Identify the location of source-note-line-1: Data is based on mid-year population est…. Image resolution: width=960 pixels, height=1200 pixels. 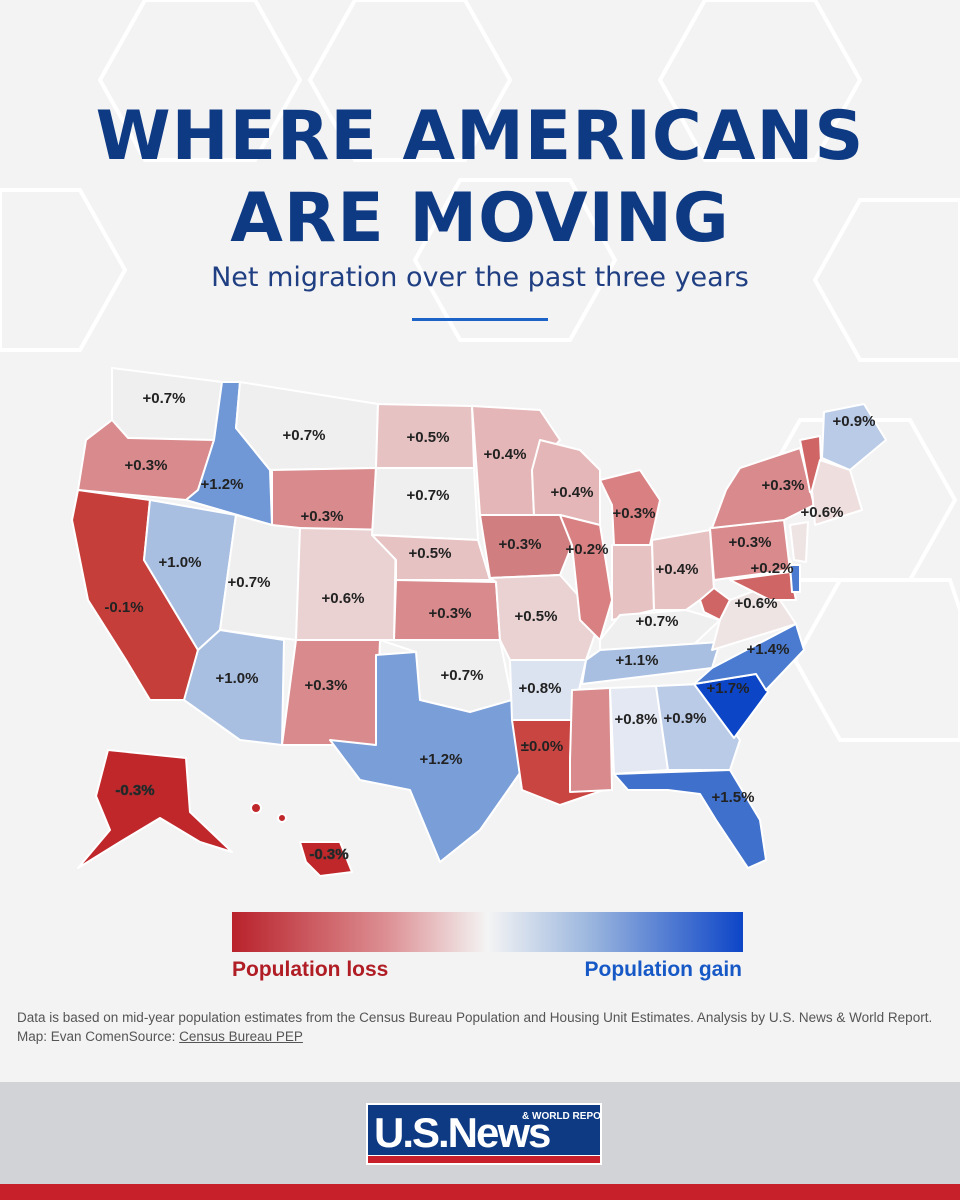
(475, 1017).